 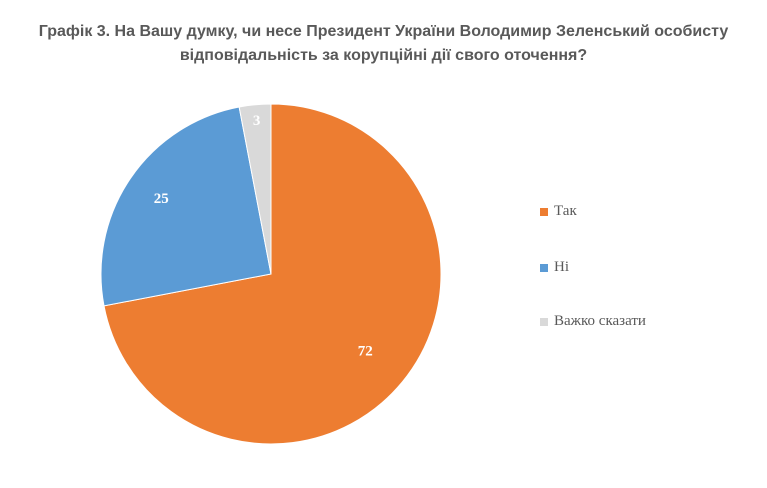 I want to click on data-label-ni: 25, so click(x=161, y=199).